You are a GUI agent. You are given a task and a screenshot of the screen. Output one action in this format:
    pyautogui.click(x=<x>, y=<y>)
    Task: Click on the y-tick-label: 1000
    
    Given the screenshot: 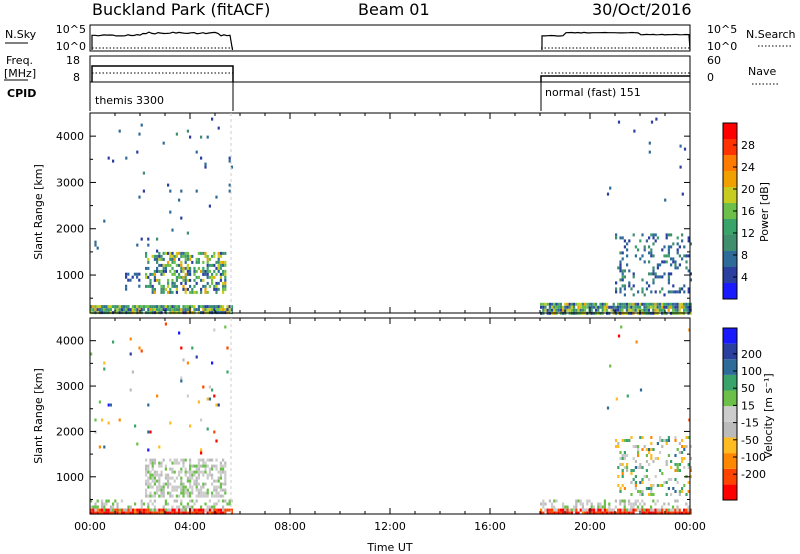 What is the action you would take?
    pyautogui.click(x=70, y=275)
    